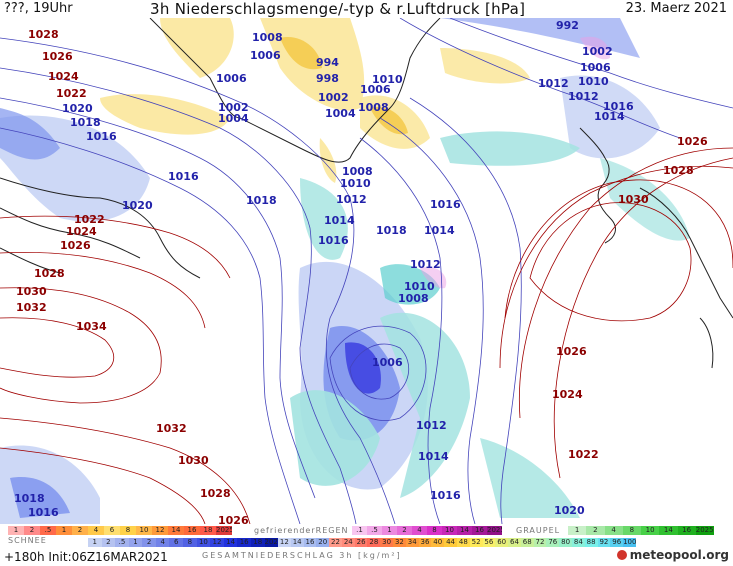 The height and width of the screenshot is (566, 733). What do you see at coordinates (565, 542) in the screenshot?
I see `legend-swatch: 80` at bounding box center [565, 542].